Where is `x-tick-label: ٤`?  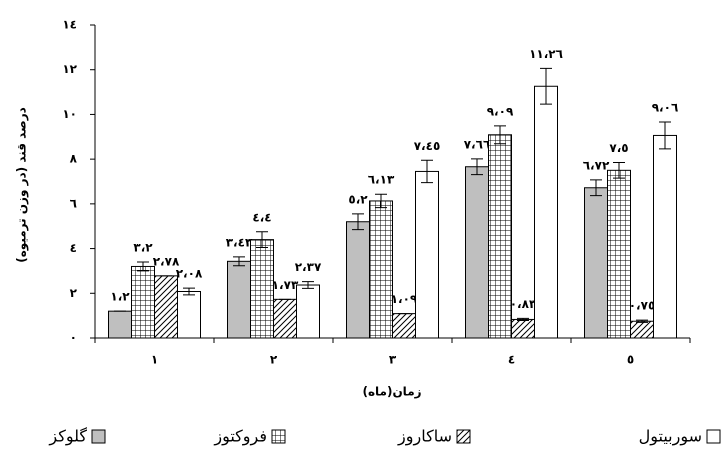 x-tick-label: ٤ is located at coordinates (511, 360).